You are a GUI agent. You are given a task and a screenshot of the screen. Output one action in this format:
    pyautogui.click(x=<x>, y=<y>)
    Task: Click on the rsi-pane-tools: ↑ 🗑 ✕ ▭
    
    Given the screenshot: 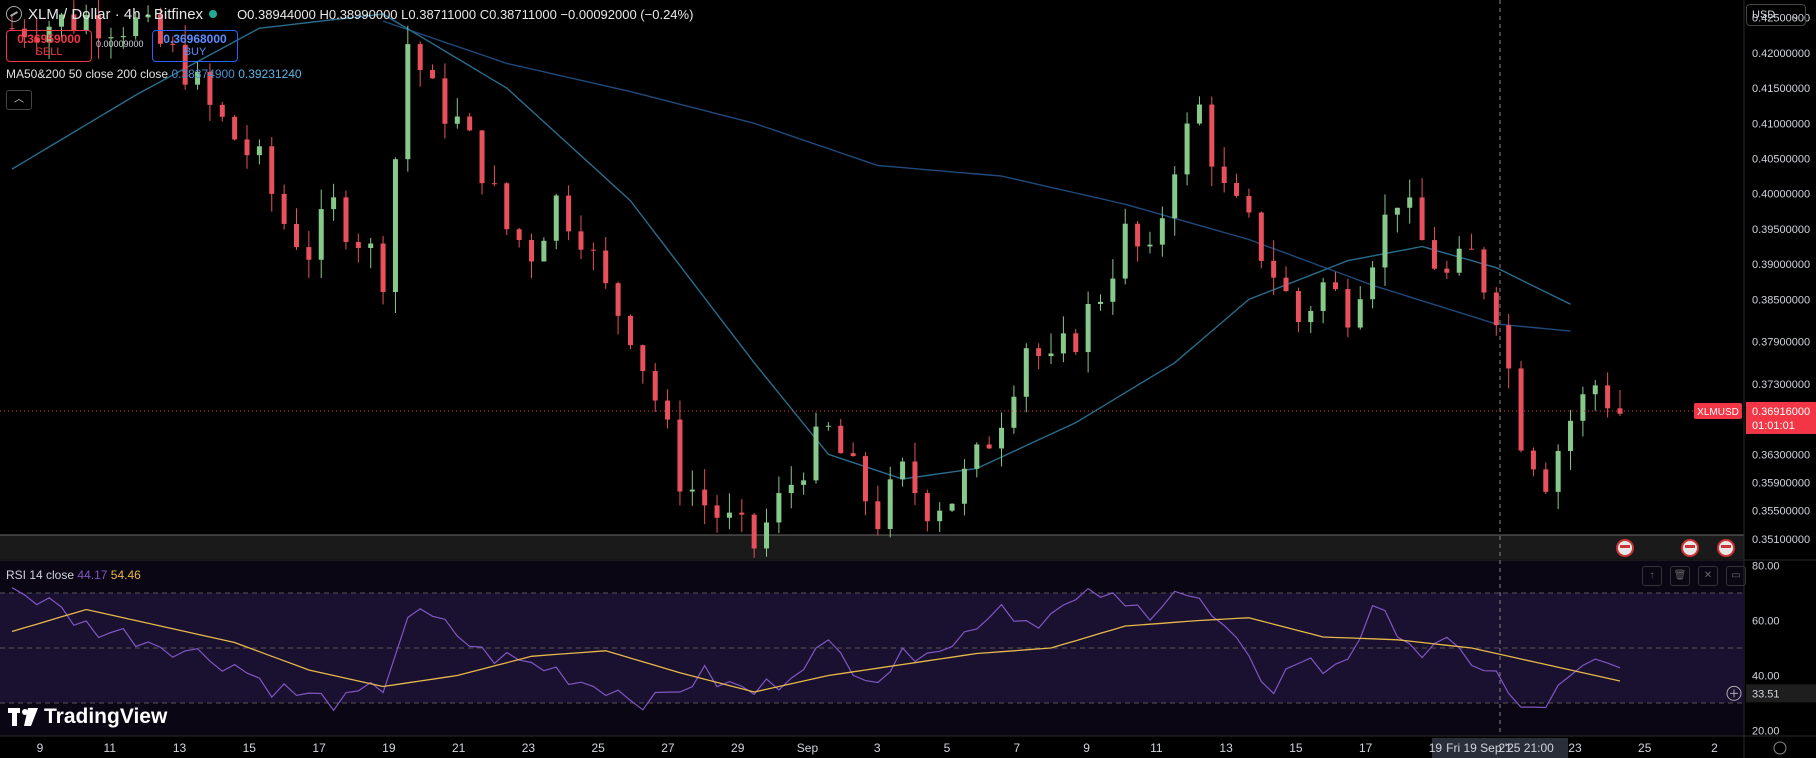 What is the action you would take?
    pyautogui.click(x=1694, y=576)
    